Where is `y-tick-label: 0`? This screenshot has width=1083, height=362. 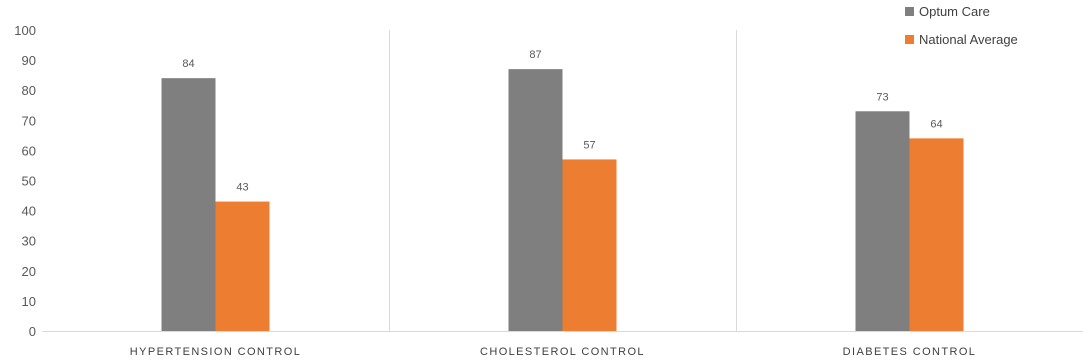 y-tick-label: 0 is located at coordinates (32, 331).